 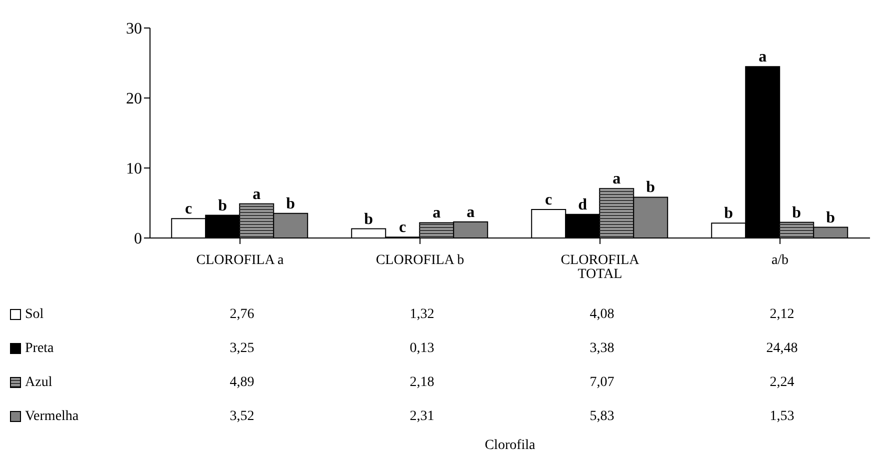 I want to click on data-label: 0,13, so click(x=422, y=349).